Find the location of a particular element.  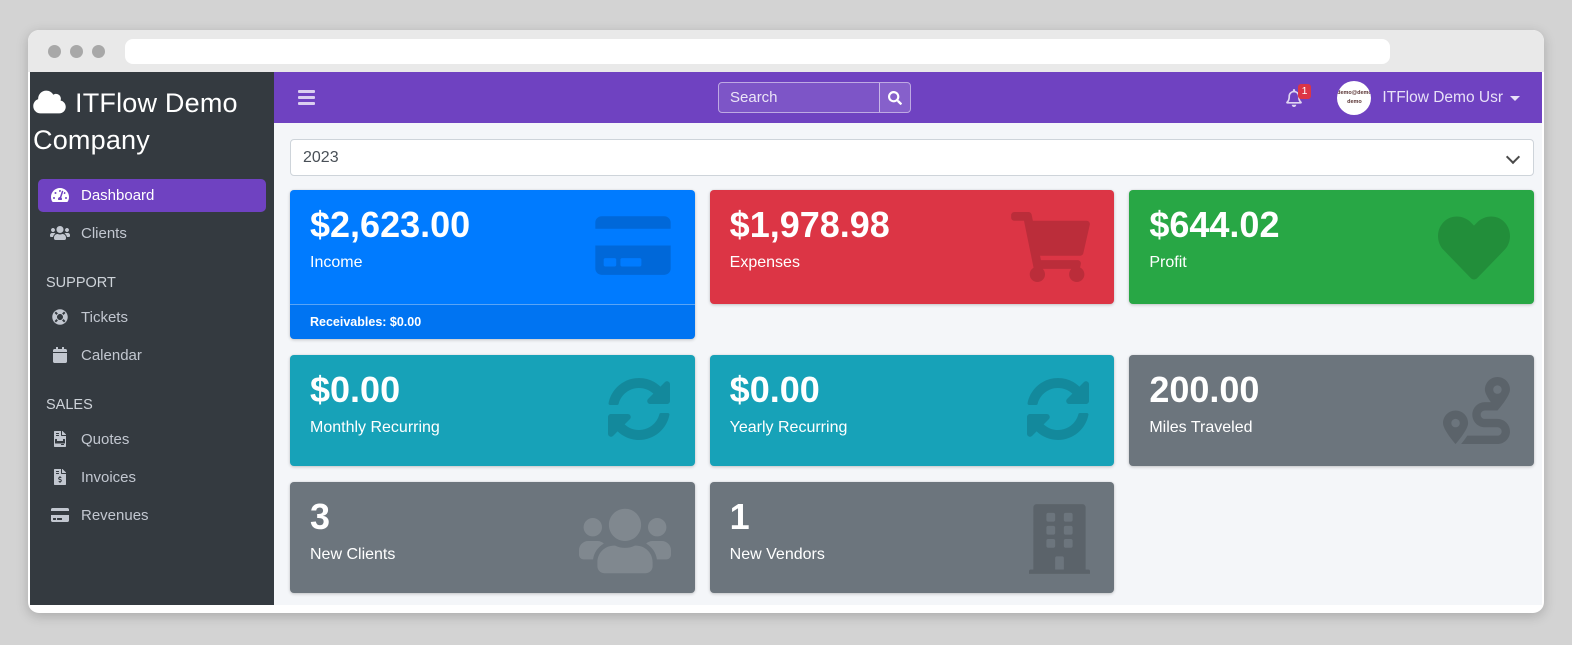

stat-card-expenses: $1,978.98 Expenses is located at coordinates (912, 247).